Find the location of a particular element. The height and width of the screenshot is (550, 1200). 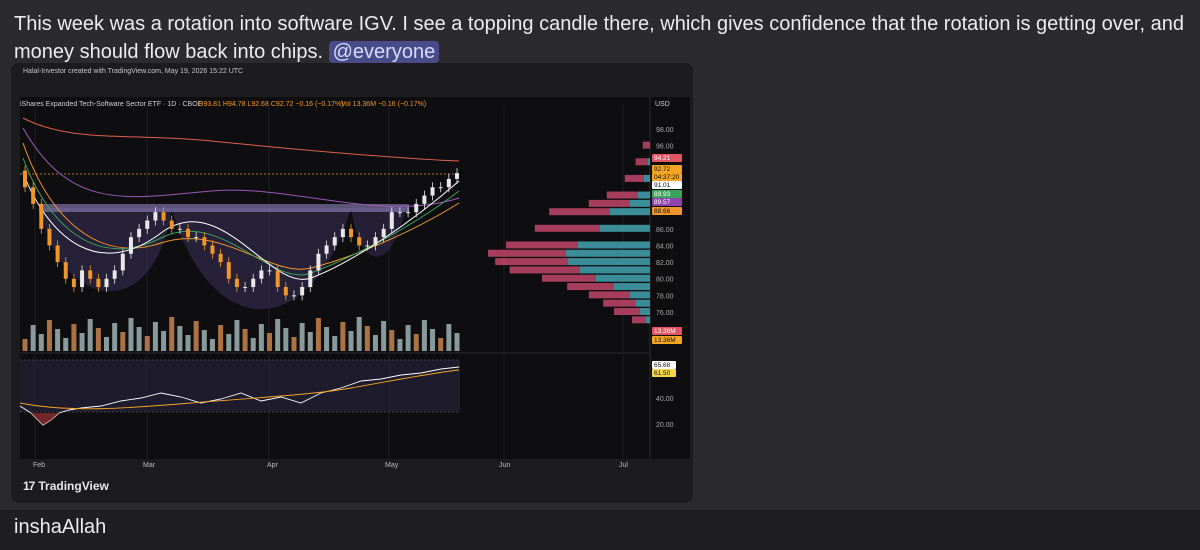

price-badge: 94.21 is located at coordinates (662, 158).